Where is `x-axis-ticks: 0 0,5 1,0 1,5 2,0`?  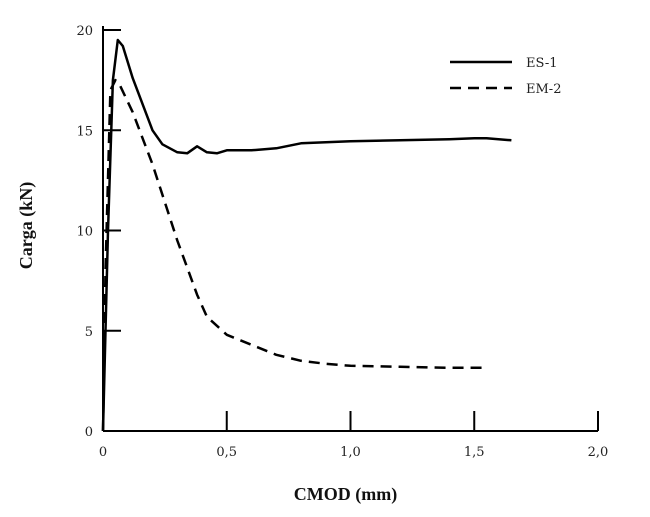 x-axis-ticks: 0 0,5 1,0 1,5 2,0 is located at coordinates (353, 435).